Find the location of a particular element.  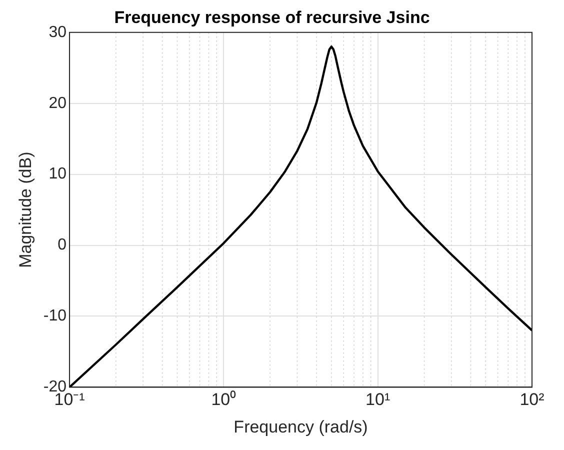

y-tick-label: -10 is located at coordinates (55, 316).